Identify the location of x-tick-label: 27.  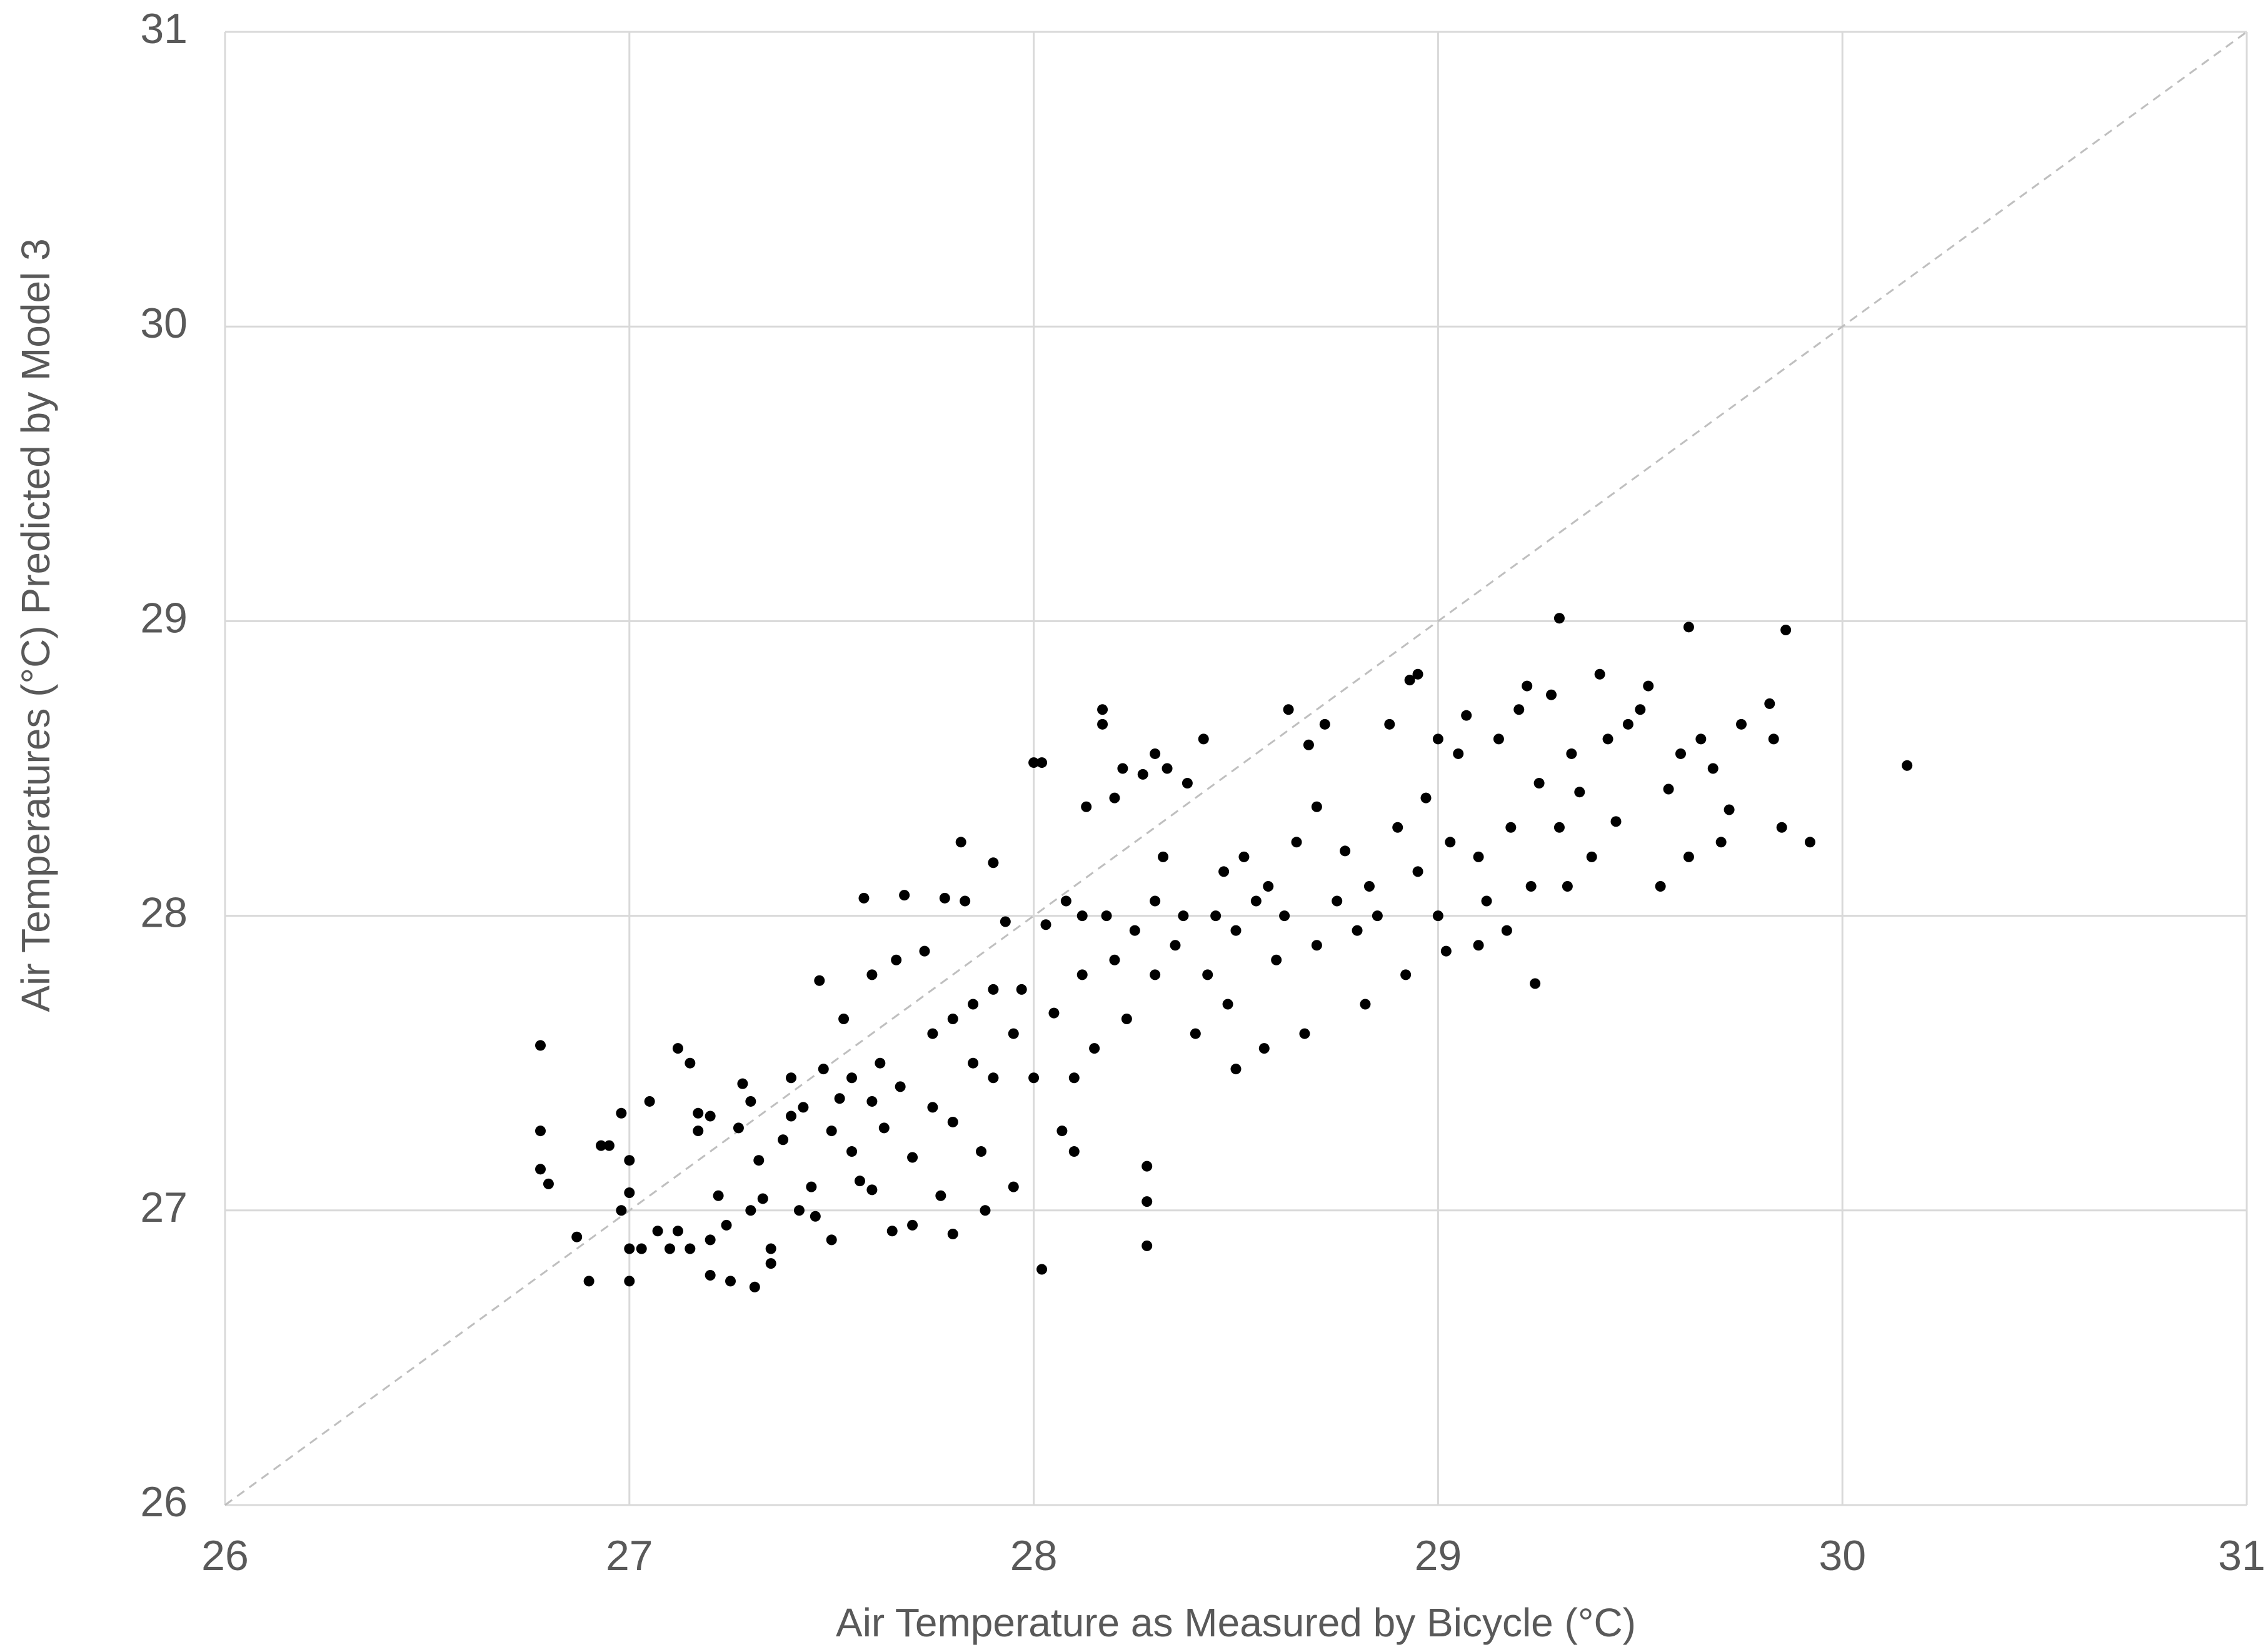
(629, 1555).